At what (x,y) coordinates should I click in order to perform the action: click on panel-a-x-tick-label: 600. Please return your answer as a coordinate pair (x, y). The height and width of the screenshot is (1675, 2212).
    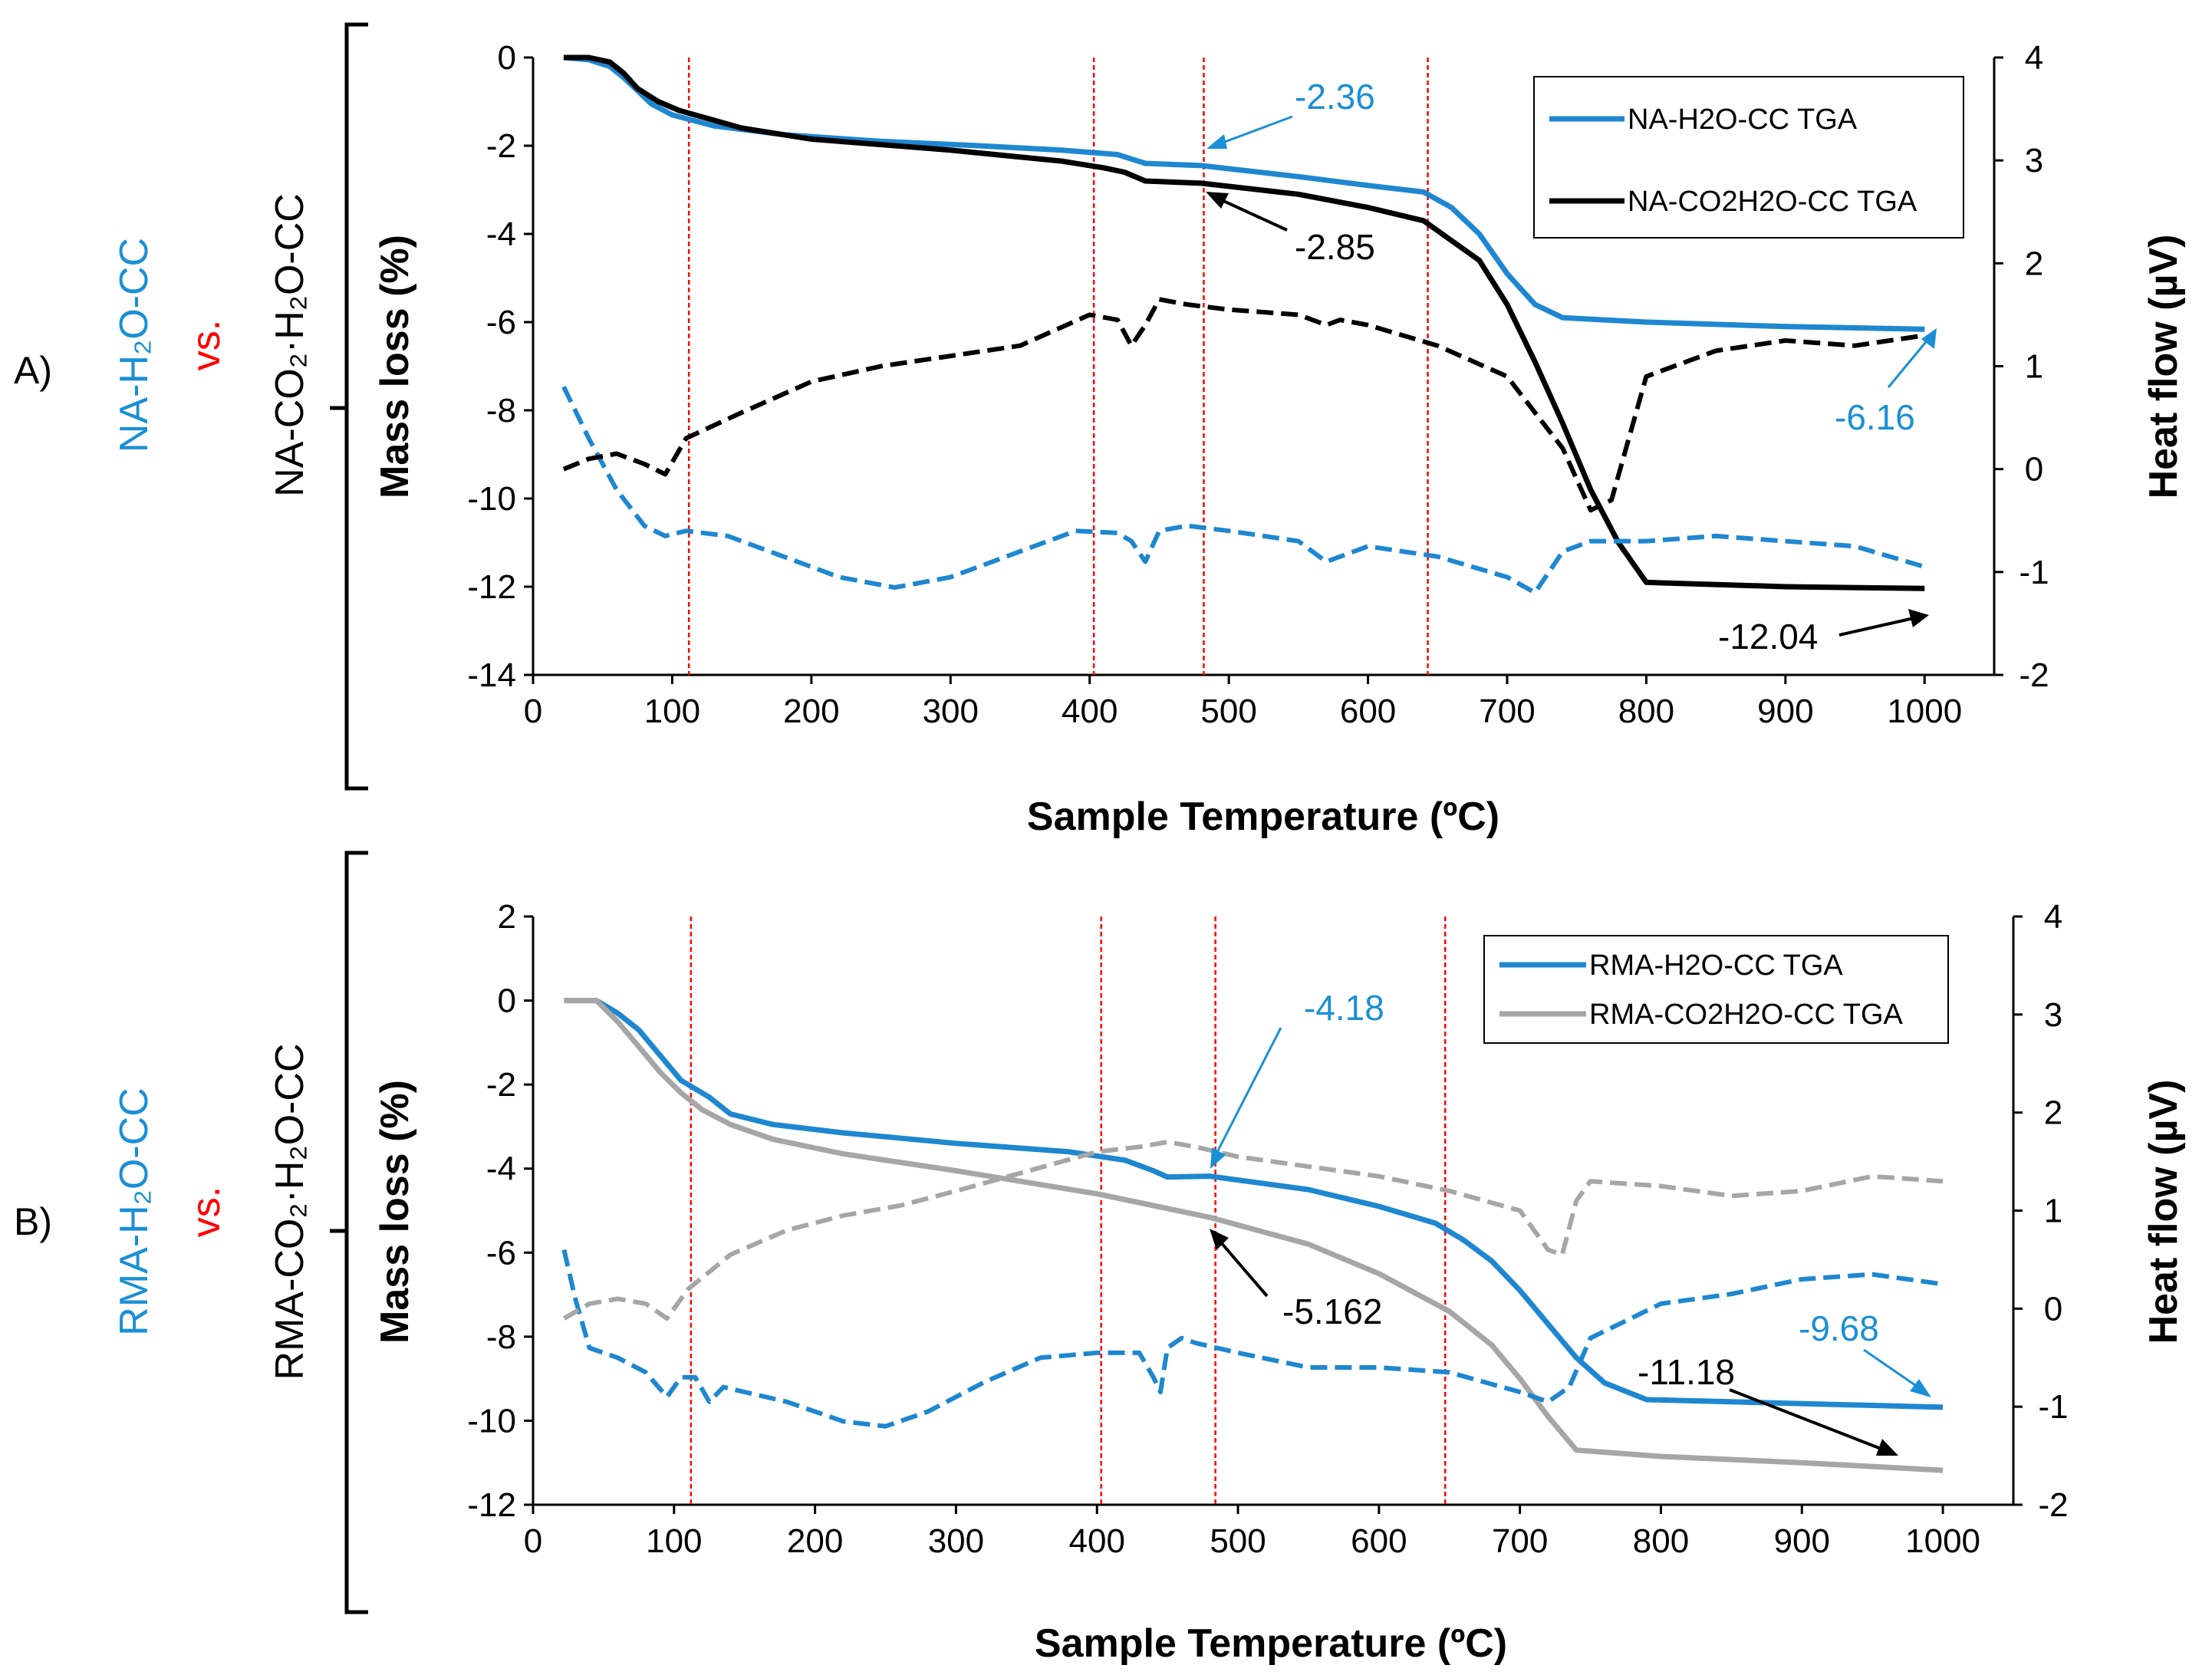
    Looking at the image, I should click on (1368, 712).